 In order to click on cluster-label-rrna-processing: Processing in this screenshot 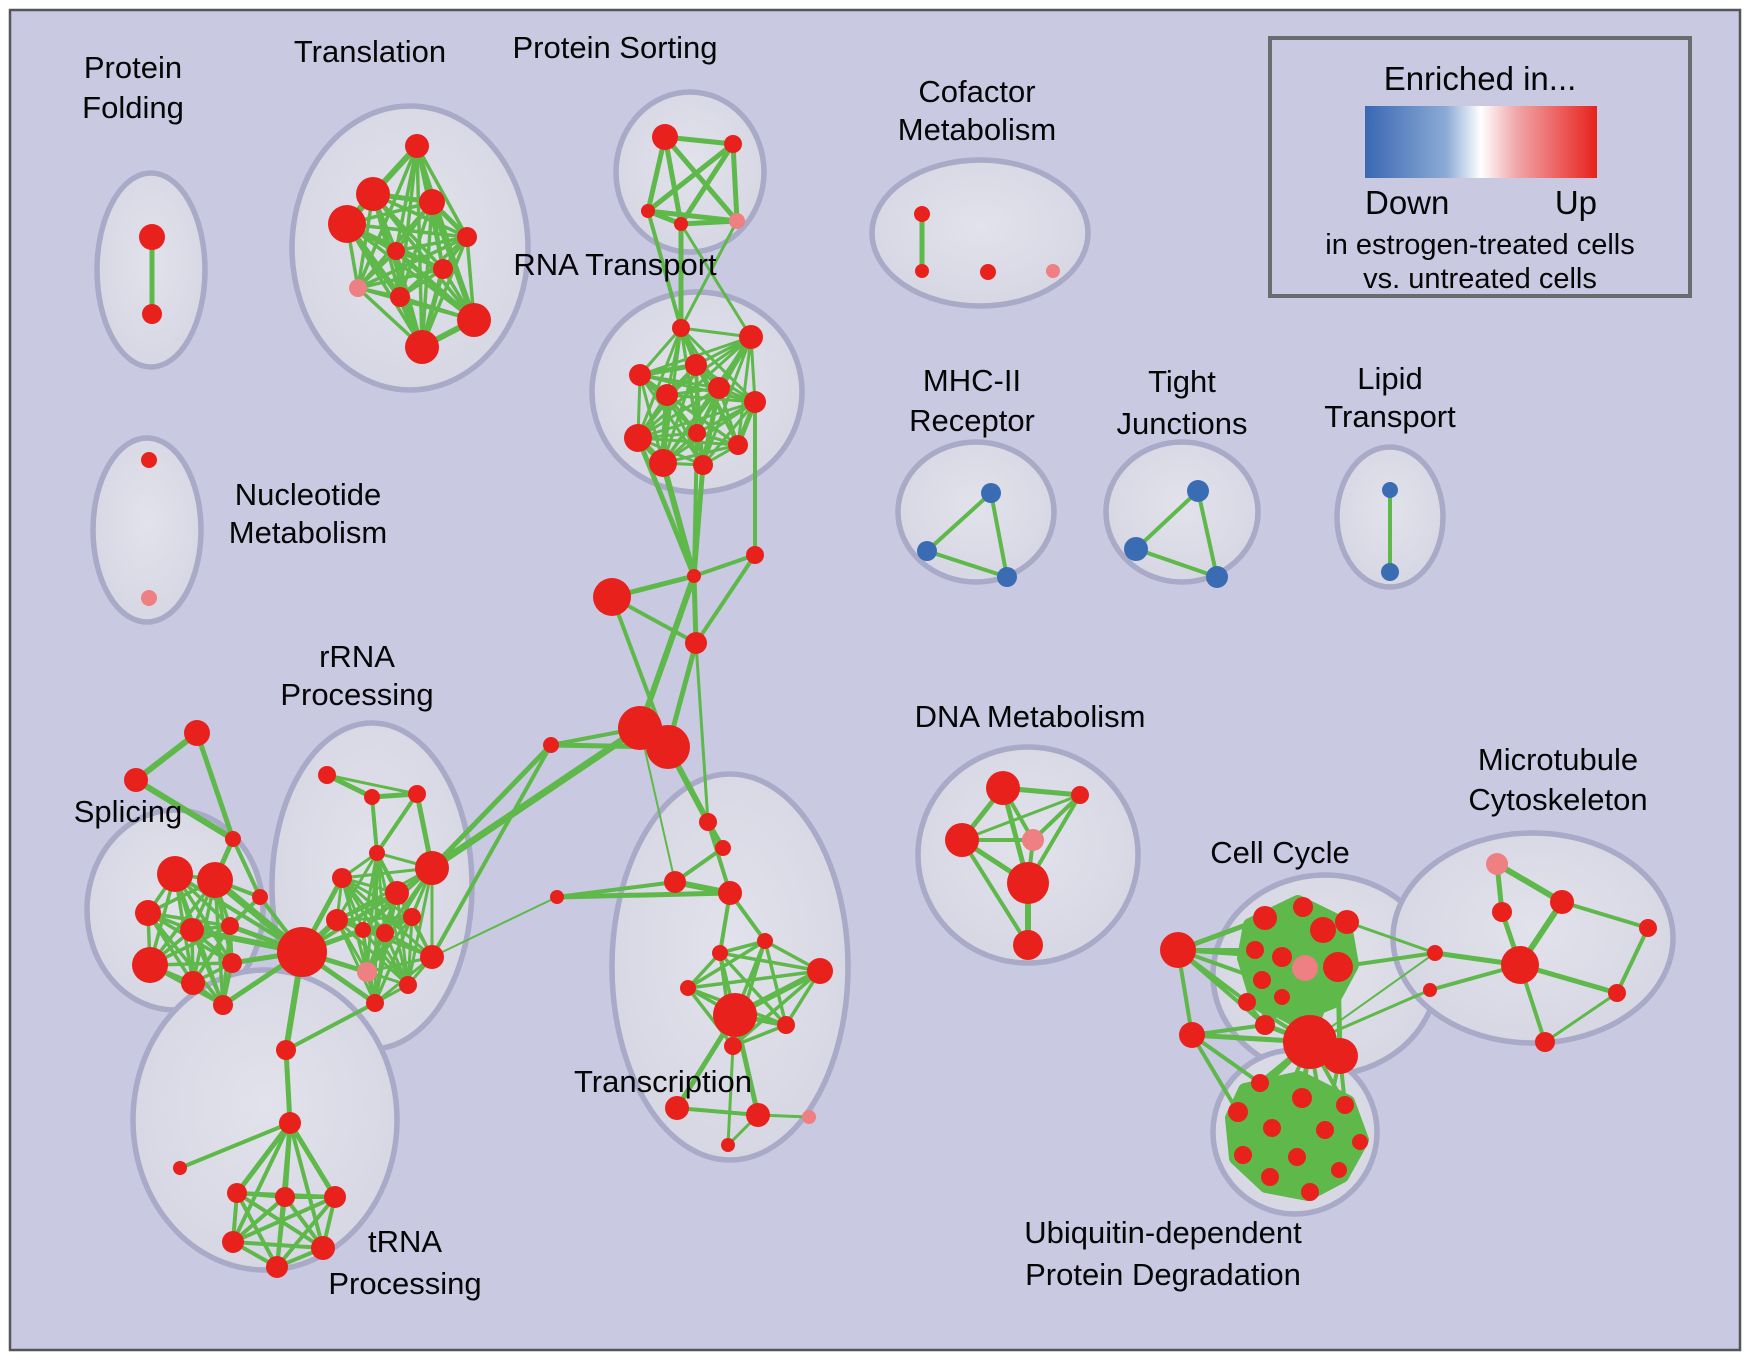, I will do `click(356, 694)`.